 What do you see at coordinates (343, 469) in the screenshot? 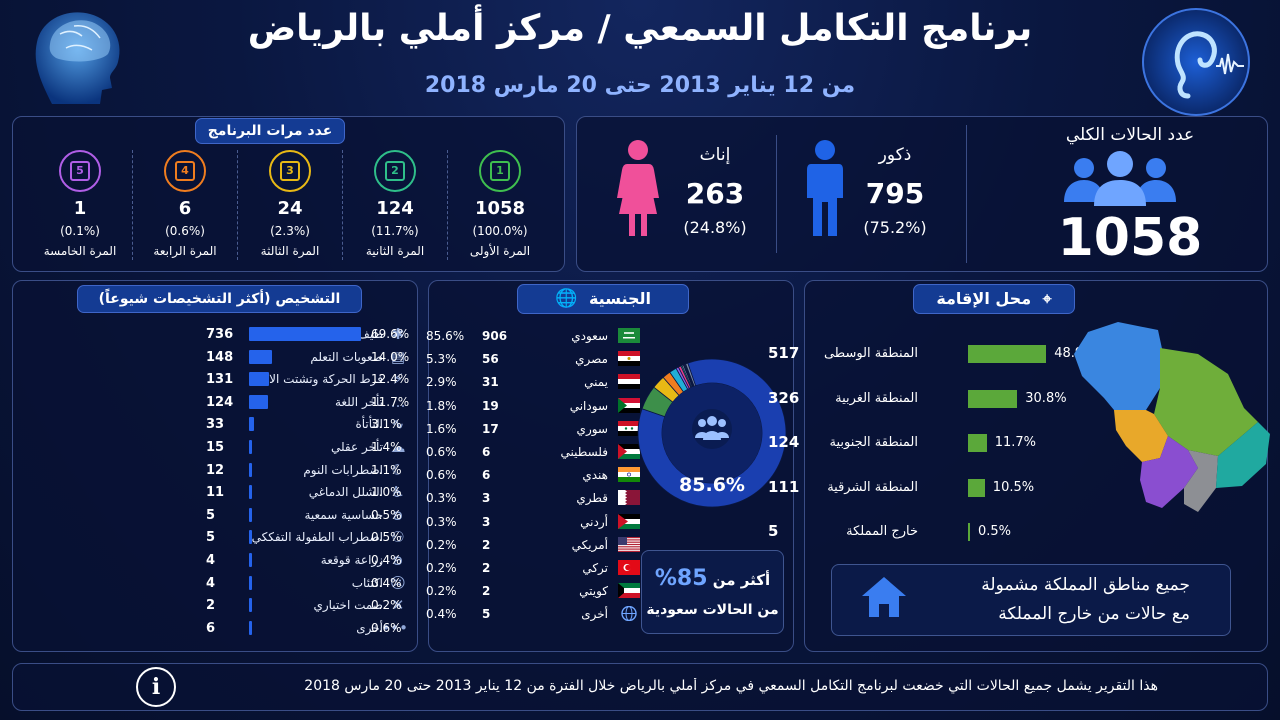
I see `diagnosis-label: اضطرابات النوم` at bounding box center [343, 469].